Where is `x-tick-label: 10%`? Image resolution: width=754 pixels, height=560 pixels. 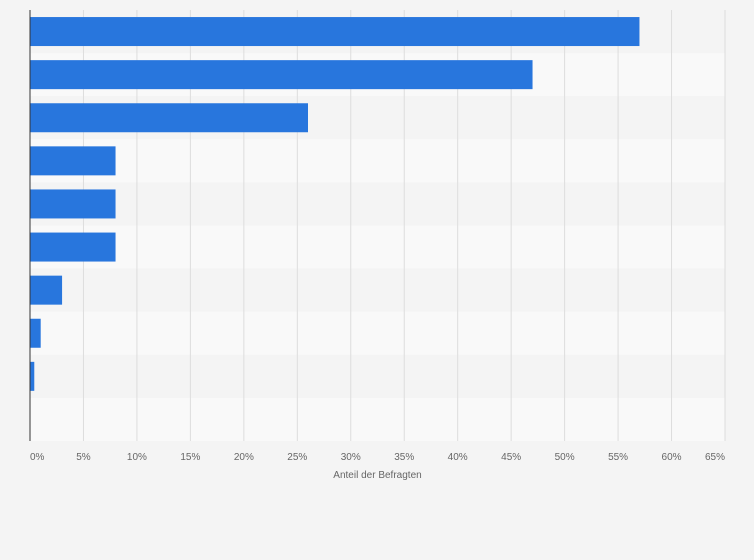 x-tick-label: 10% is located at coordinates (137, 457).